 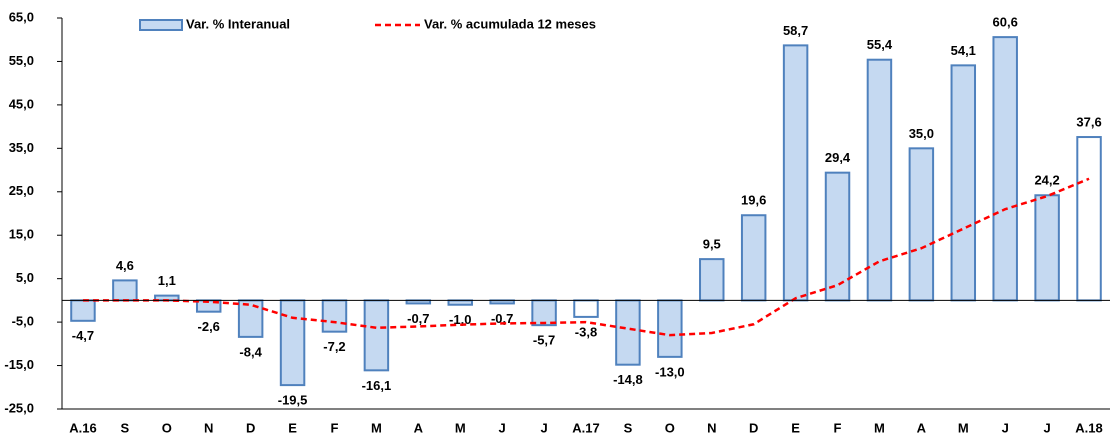 I want to click on x-tick-label: A.18, so click(x=1088, y=427).